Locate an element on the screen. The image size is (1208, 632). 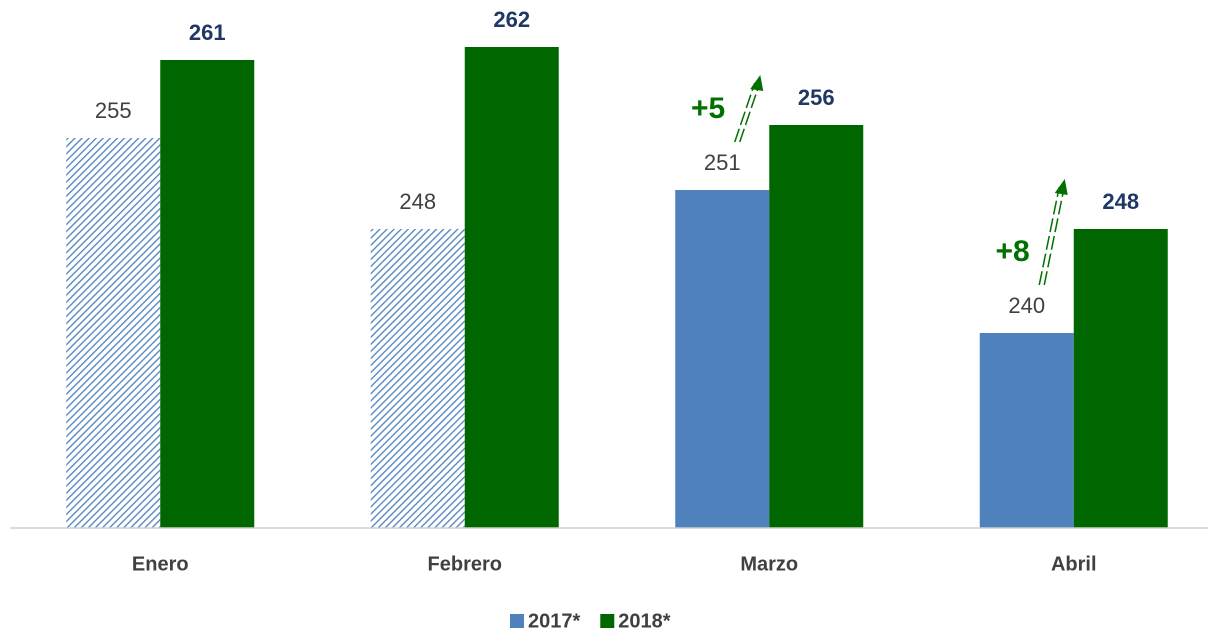
x-tick-label: Marzo is located at coordinates (769, 564).